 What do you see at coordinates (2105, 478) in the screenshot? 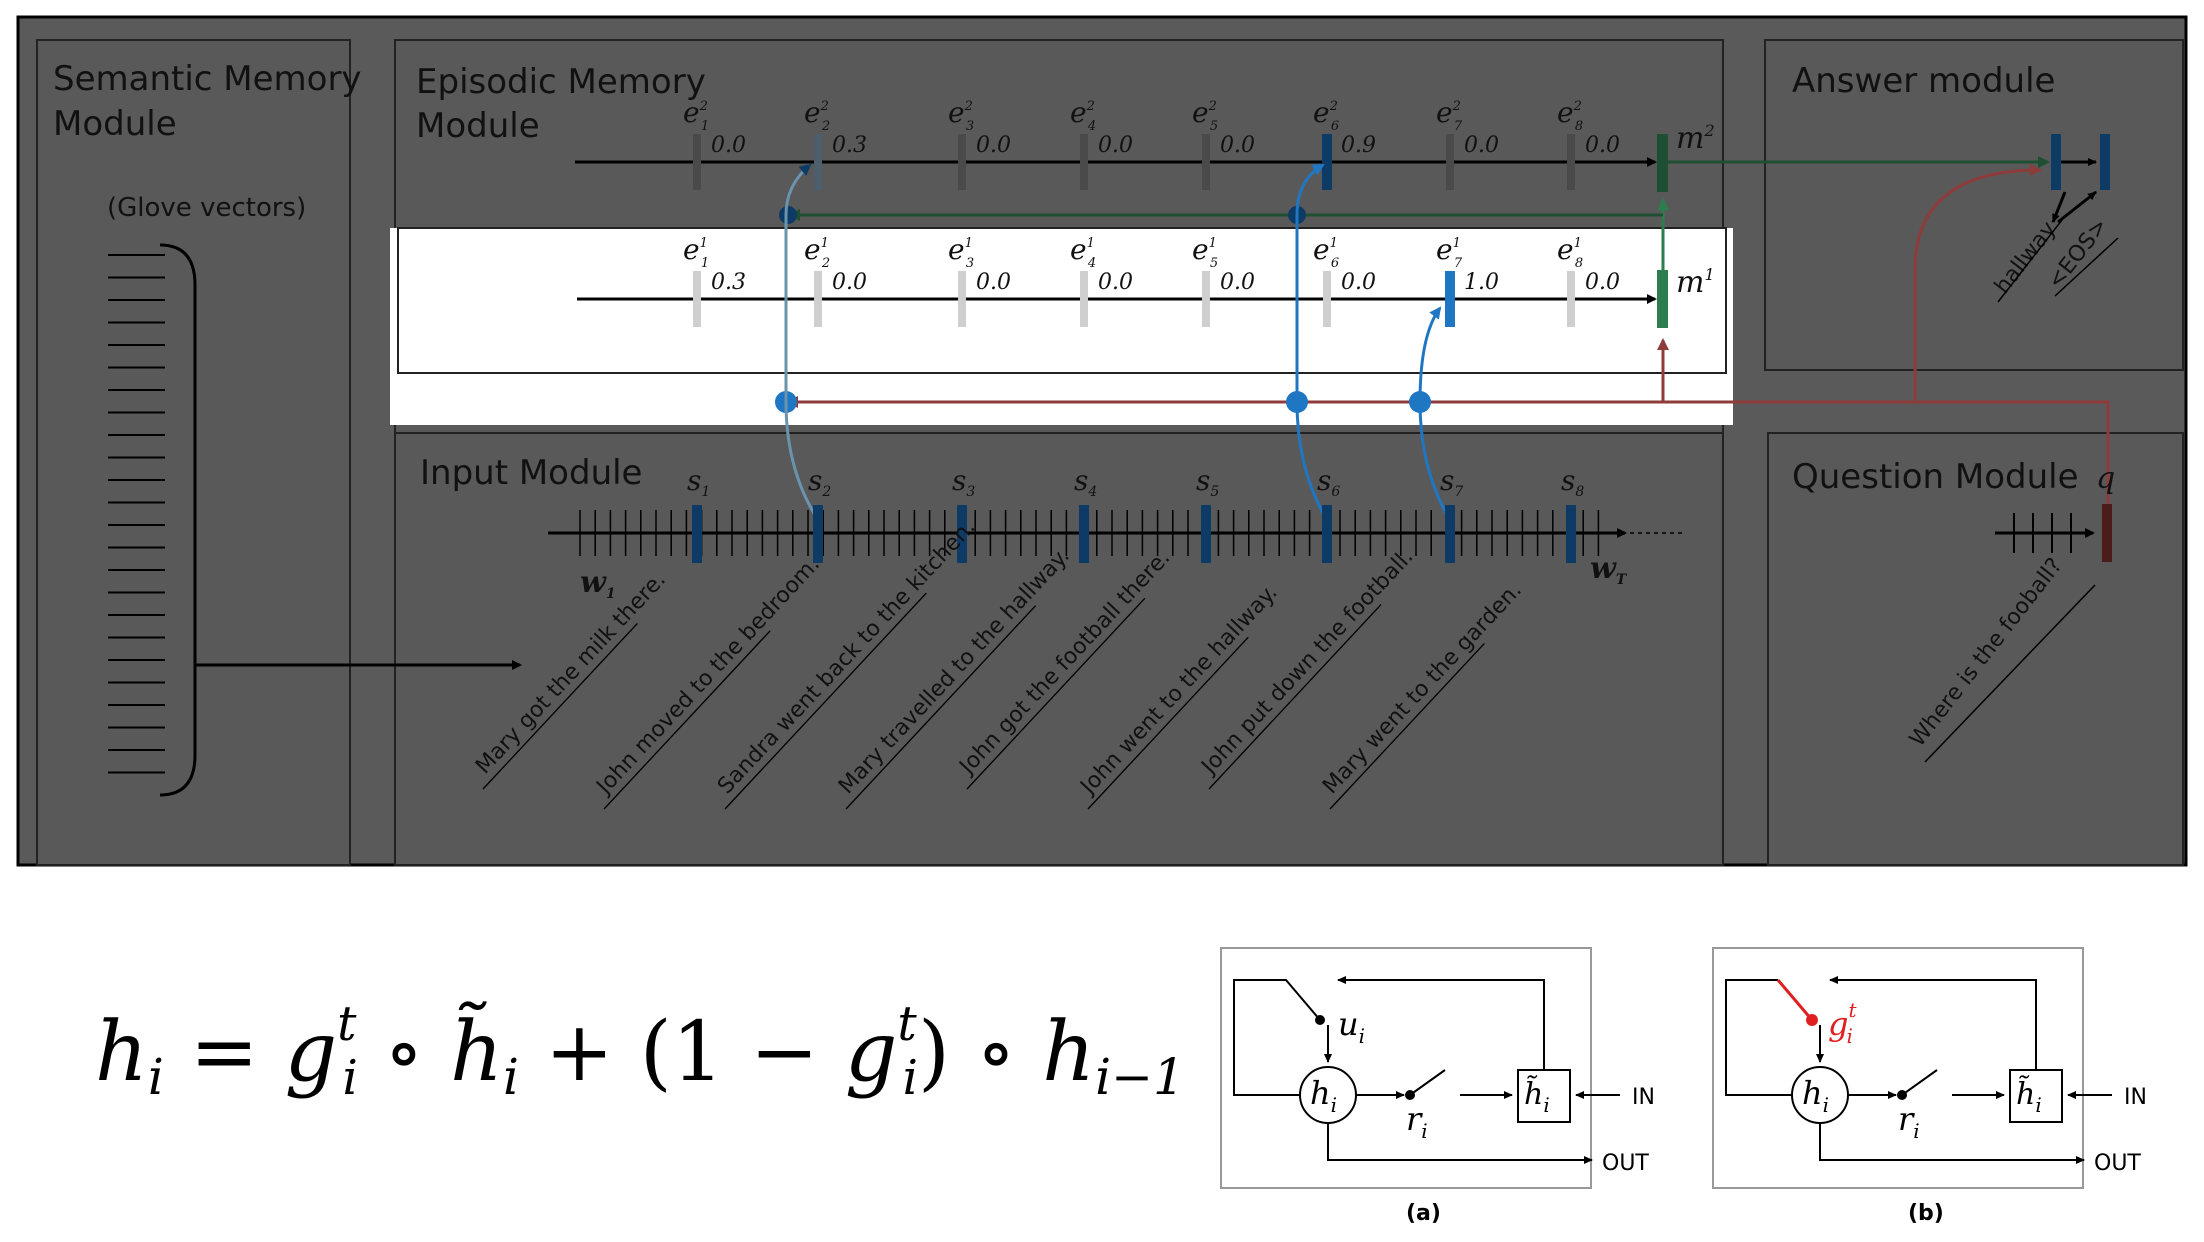
I see `question-q-label: q` at bounding box center [2105, 478].